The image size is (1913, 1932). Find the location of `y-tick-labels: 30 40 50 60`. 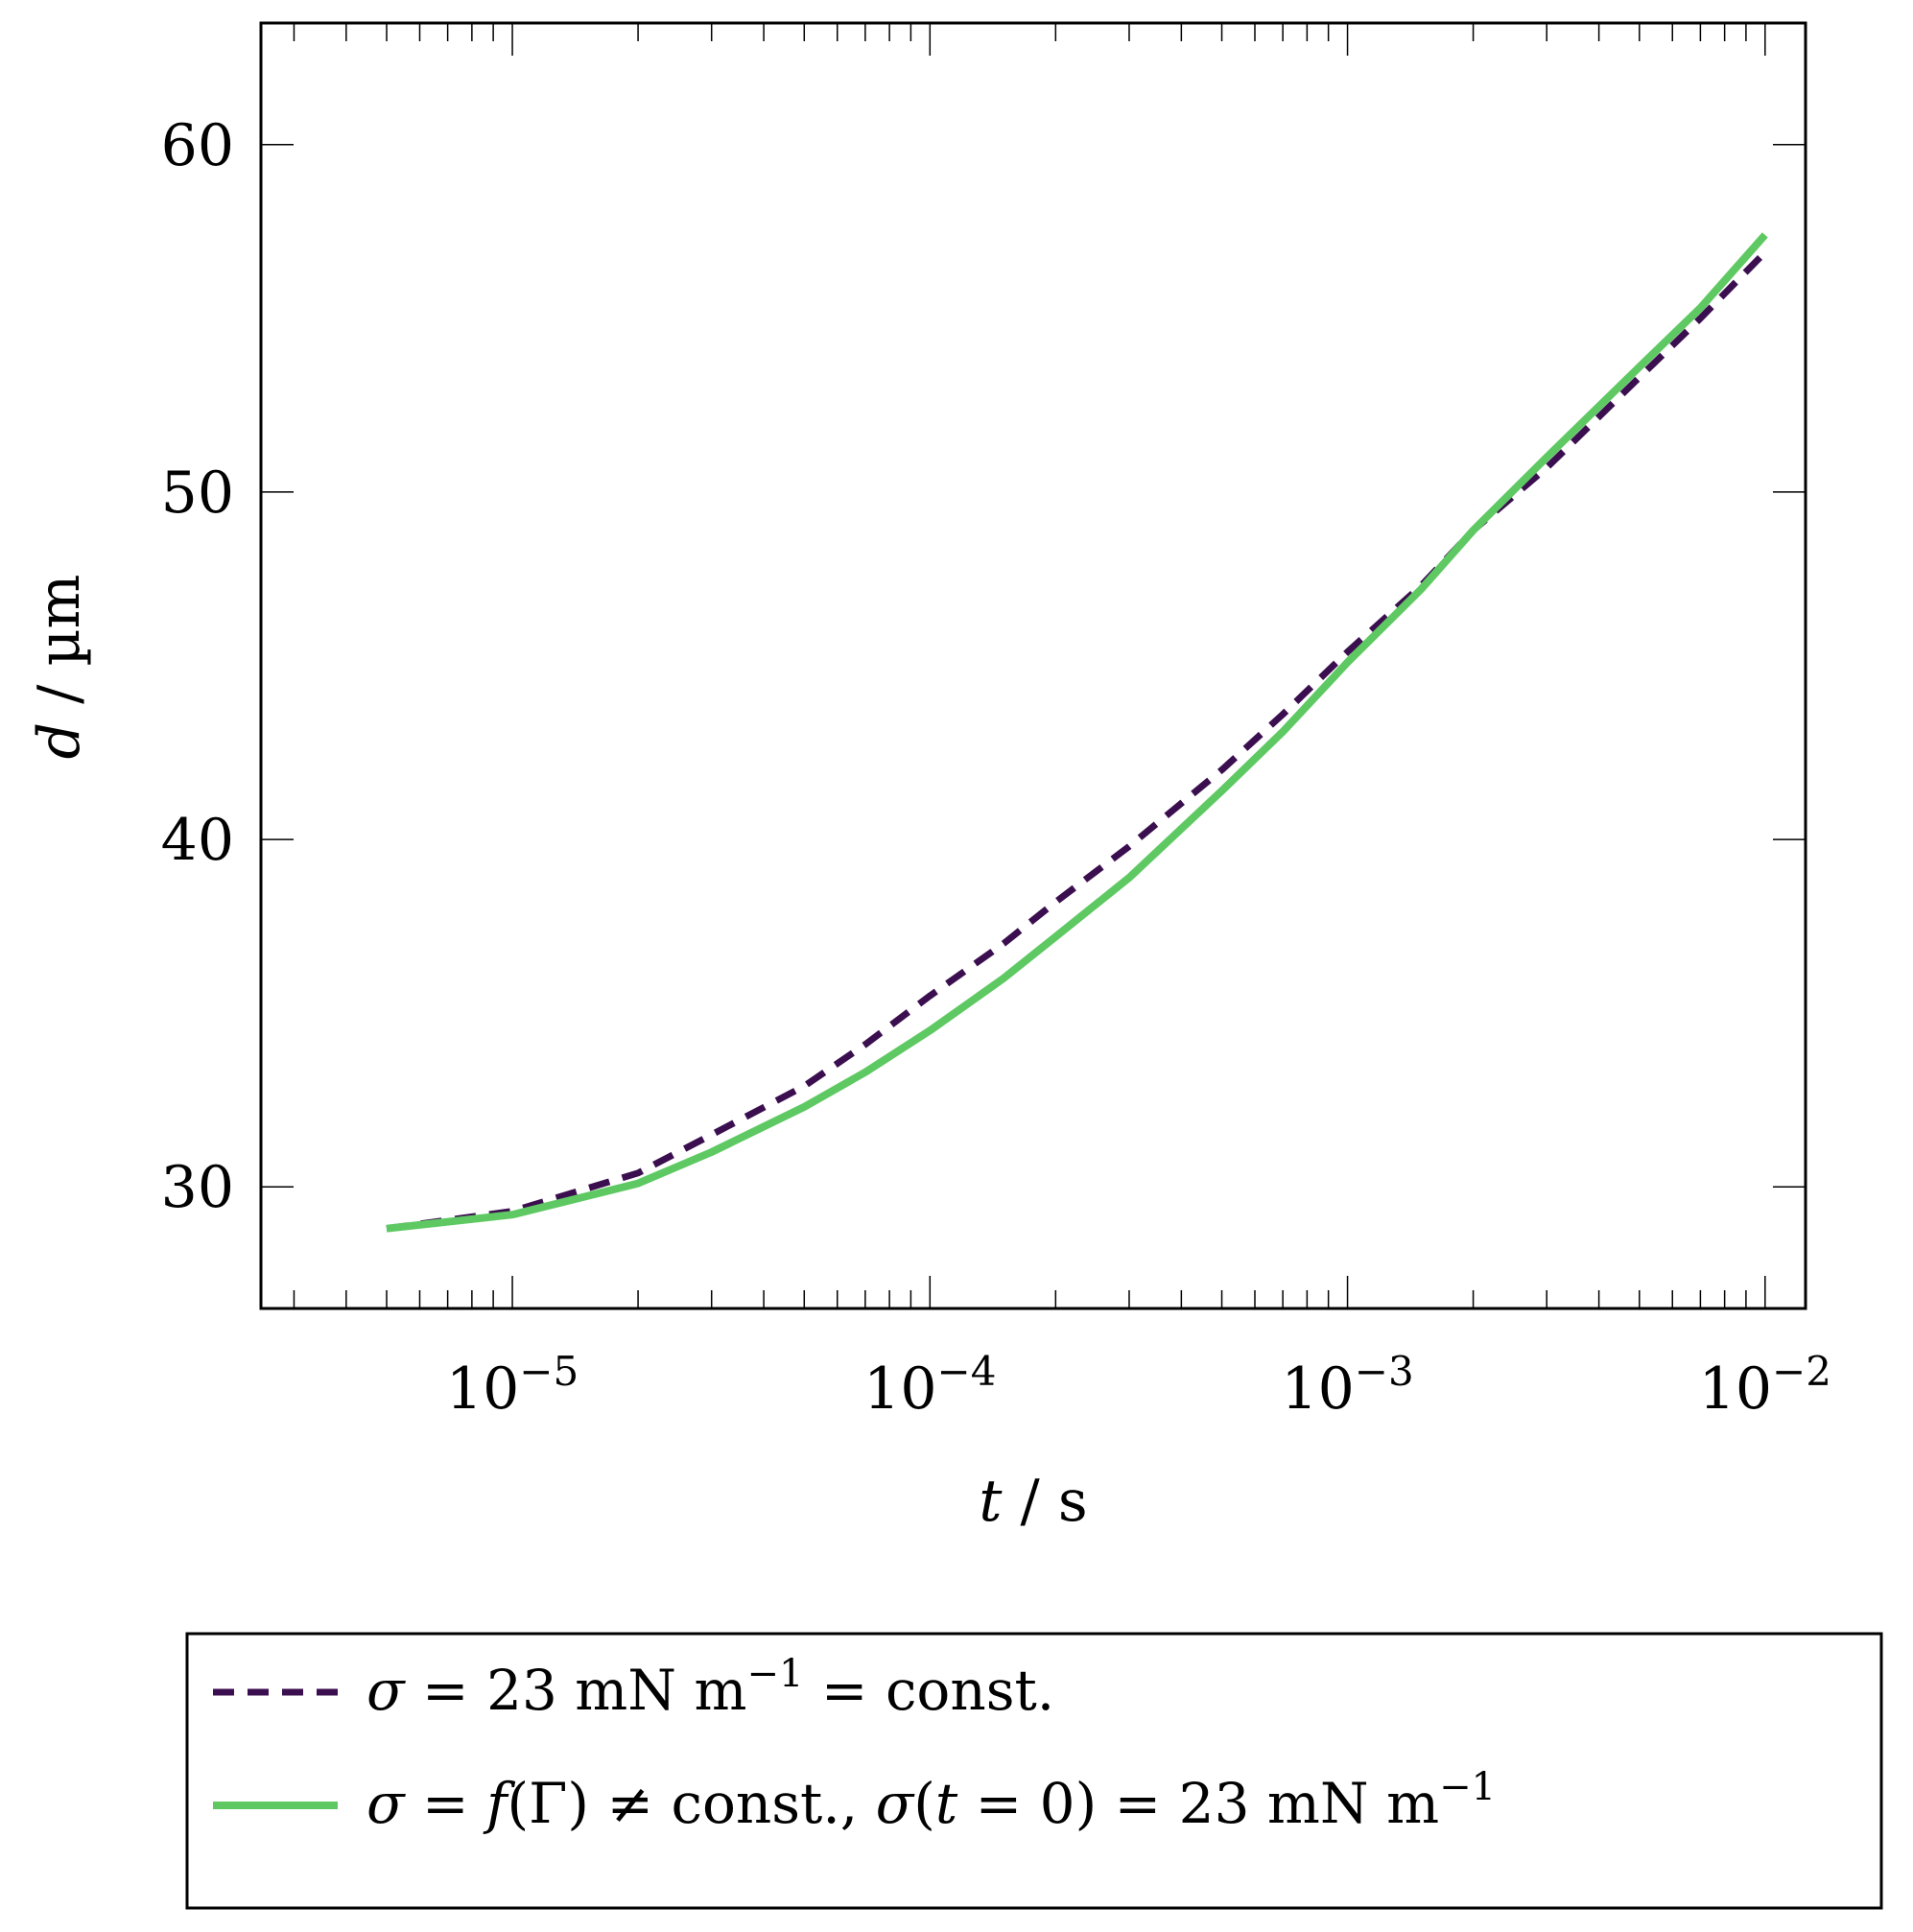

y-tick-labels: 30 40 50 60 is located at coordinates (197, 666).